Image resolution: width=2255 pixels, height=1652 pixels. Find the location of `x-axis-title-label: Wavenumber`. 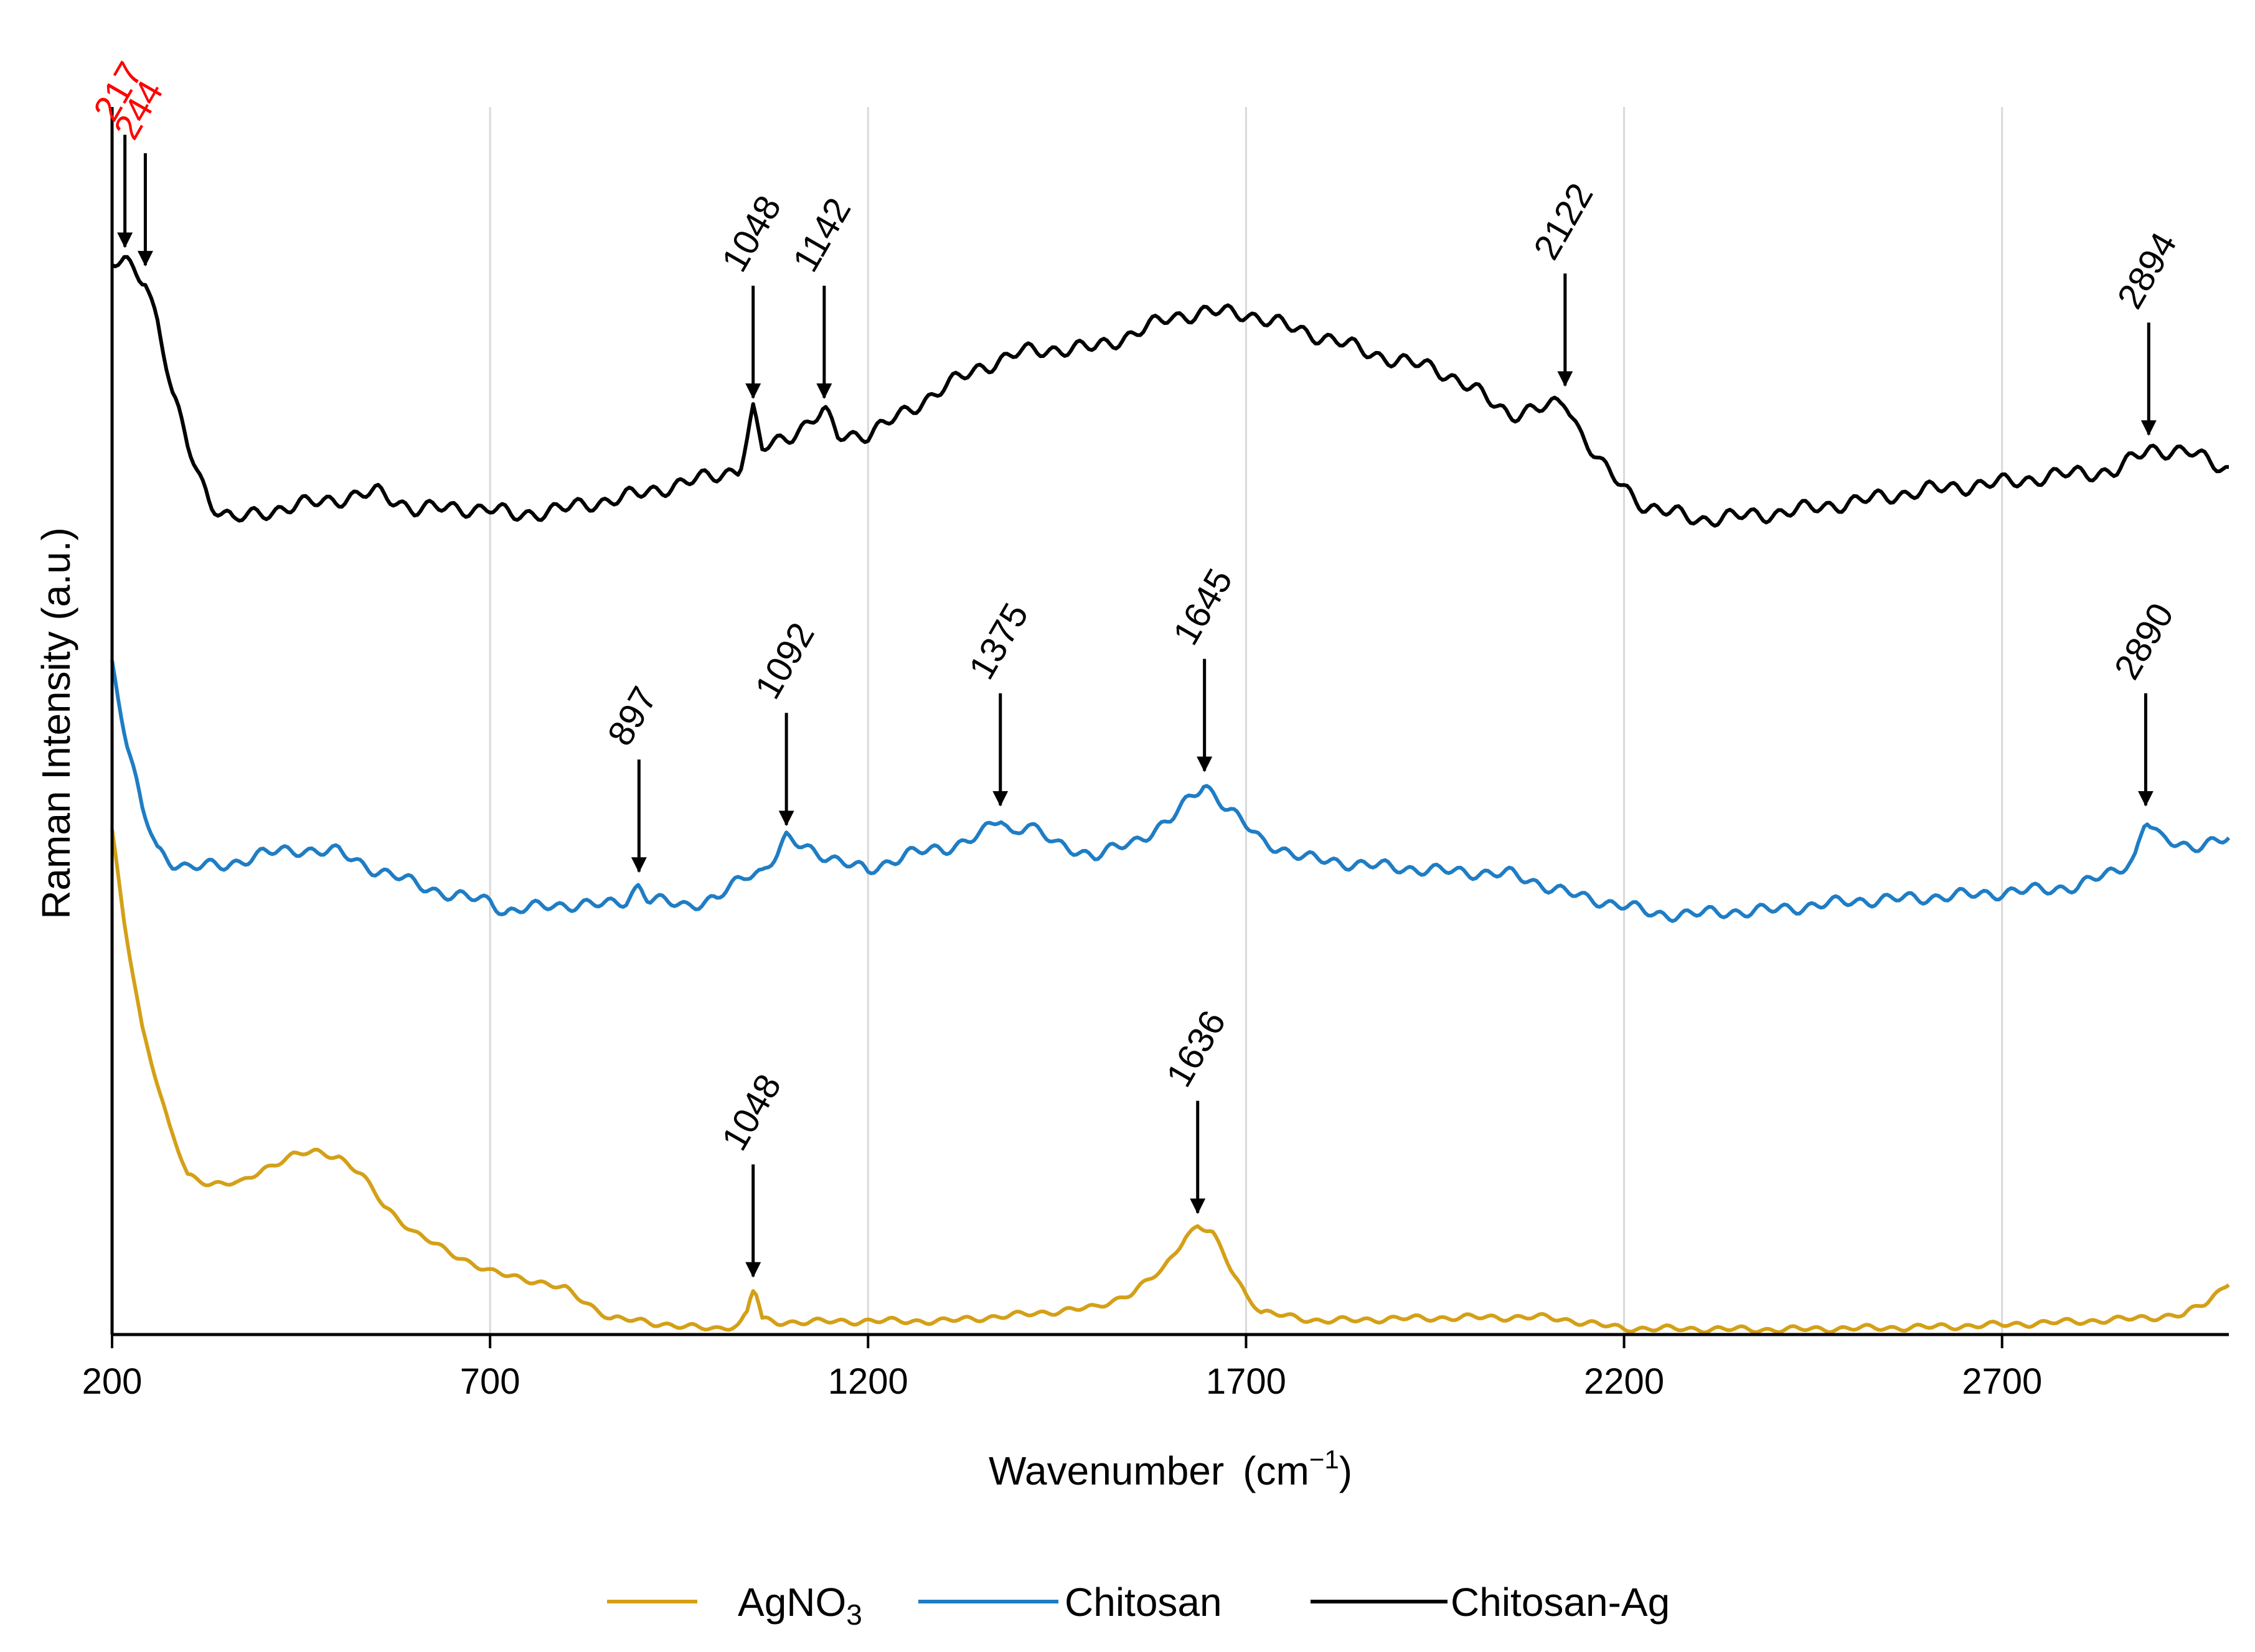

x-axis-title-label: Wavenumber is located at coordinates (1106, 1470).